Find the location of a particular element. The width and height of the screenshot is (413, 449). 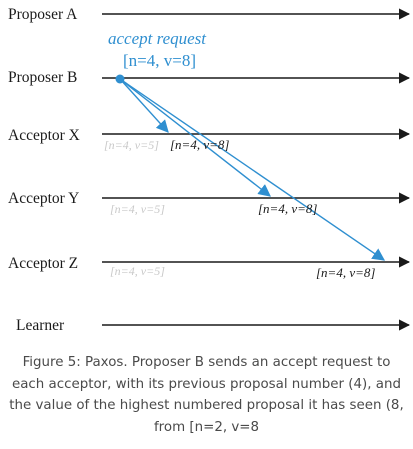

lane-label-proposer-b: Proposer B is located at coordinates (42, 77).